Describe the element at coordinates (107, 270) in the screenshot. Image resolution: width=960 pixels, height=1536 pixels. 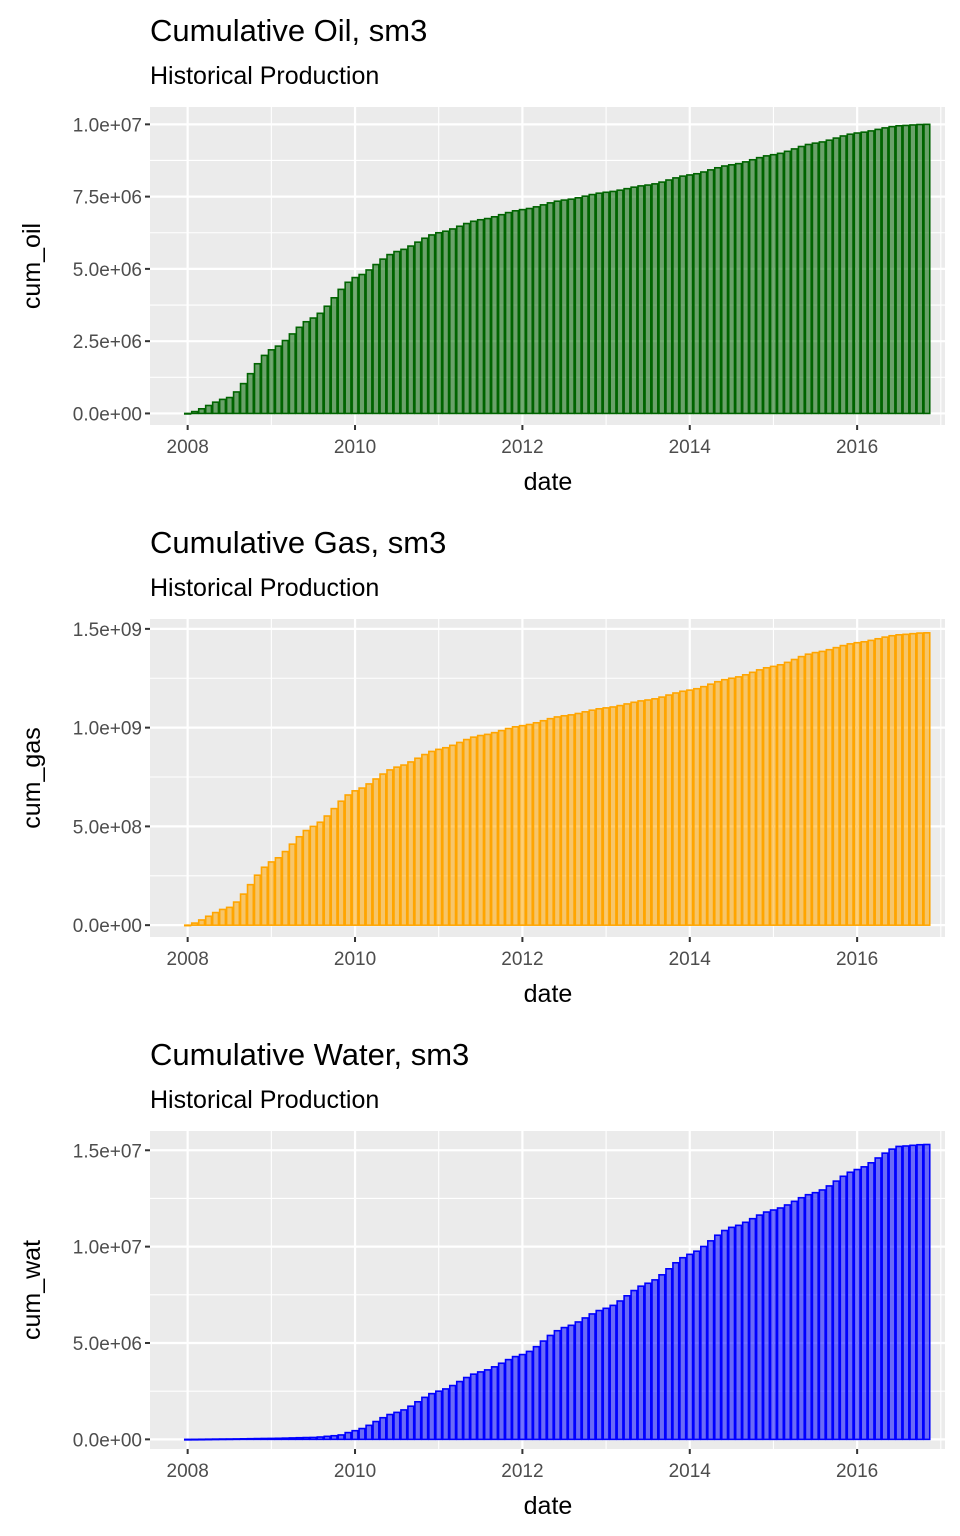
I see `y-tick-label: 5.0e+06` at that location.